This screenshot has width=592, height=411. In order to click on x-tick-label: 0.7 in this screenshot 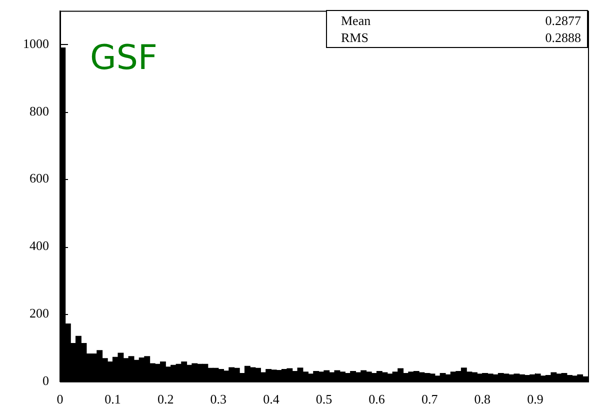, I will do `click(429, 399)`.